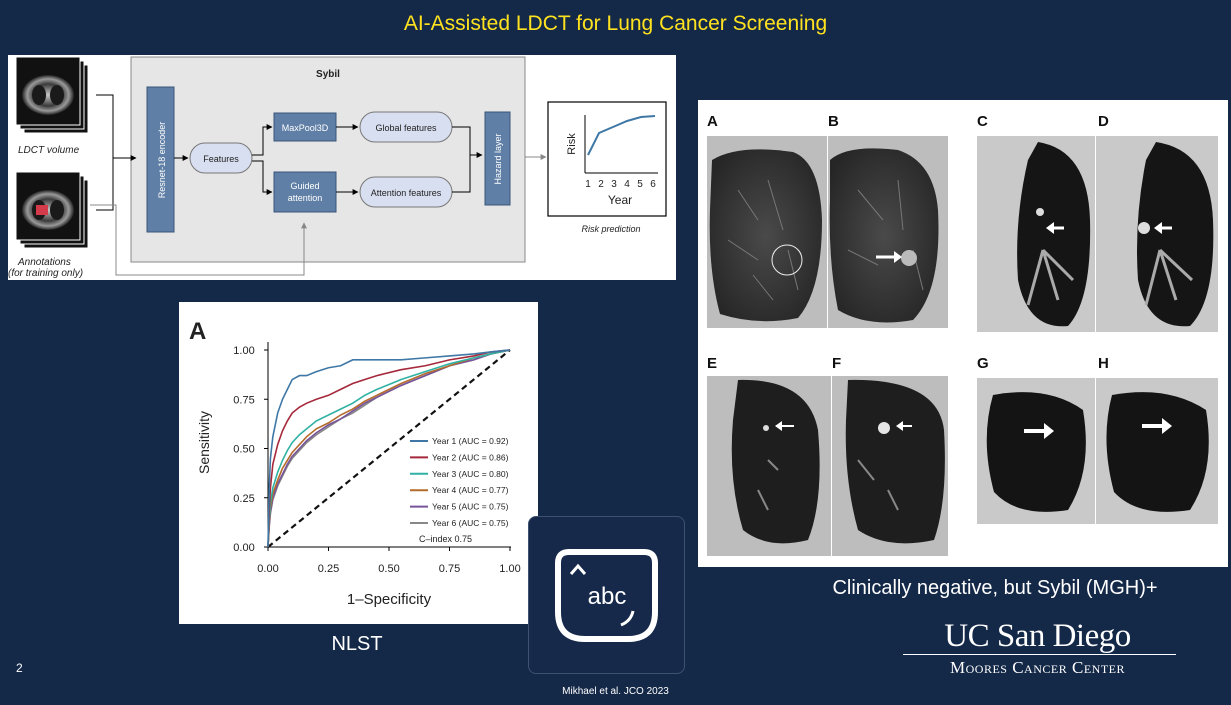 The image size is (1231, 705). I want to click on risk-prediction-label: Risk prediction, so click(610, 229).